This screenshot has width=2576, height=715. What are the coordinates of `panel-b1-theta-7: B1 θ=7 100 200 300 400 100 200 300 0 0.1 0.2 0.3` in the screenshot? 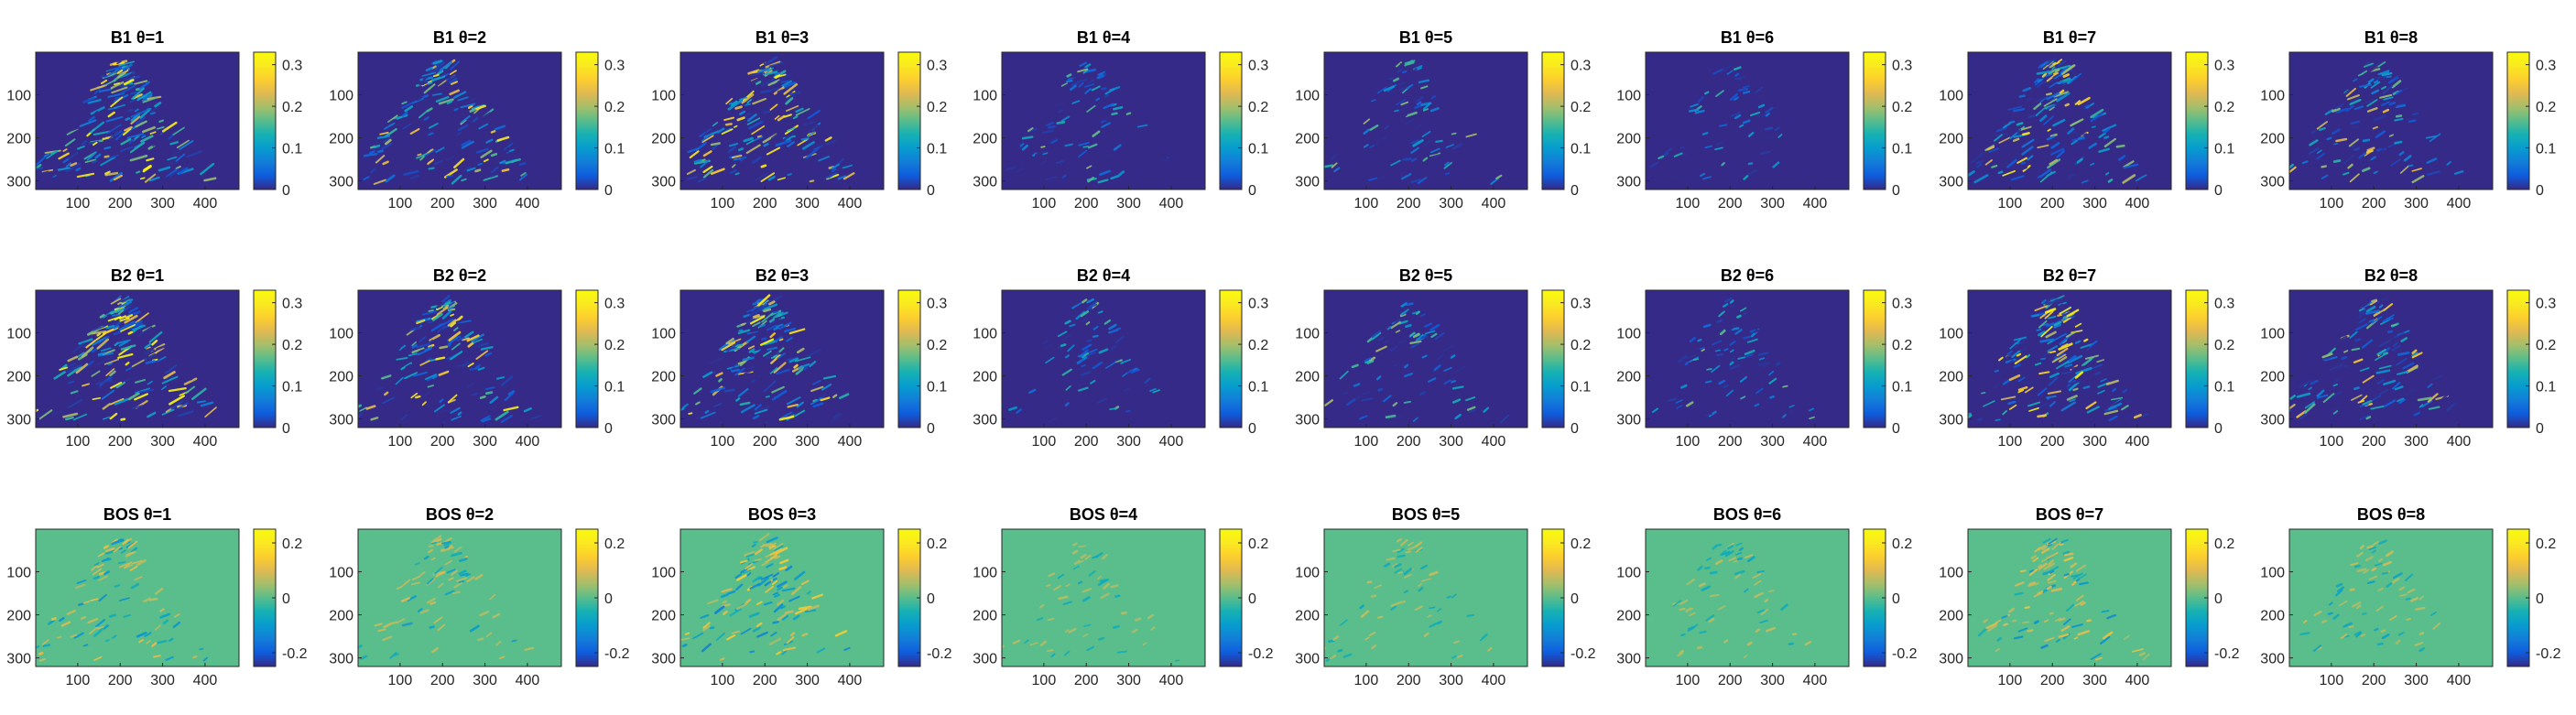 It's located at (2086, 119).